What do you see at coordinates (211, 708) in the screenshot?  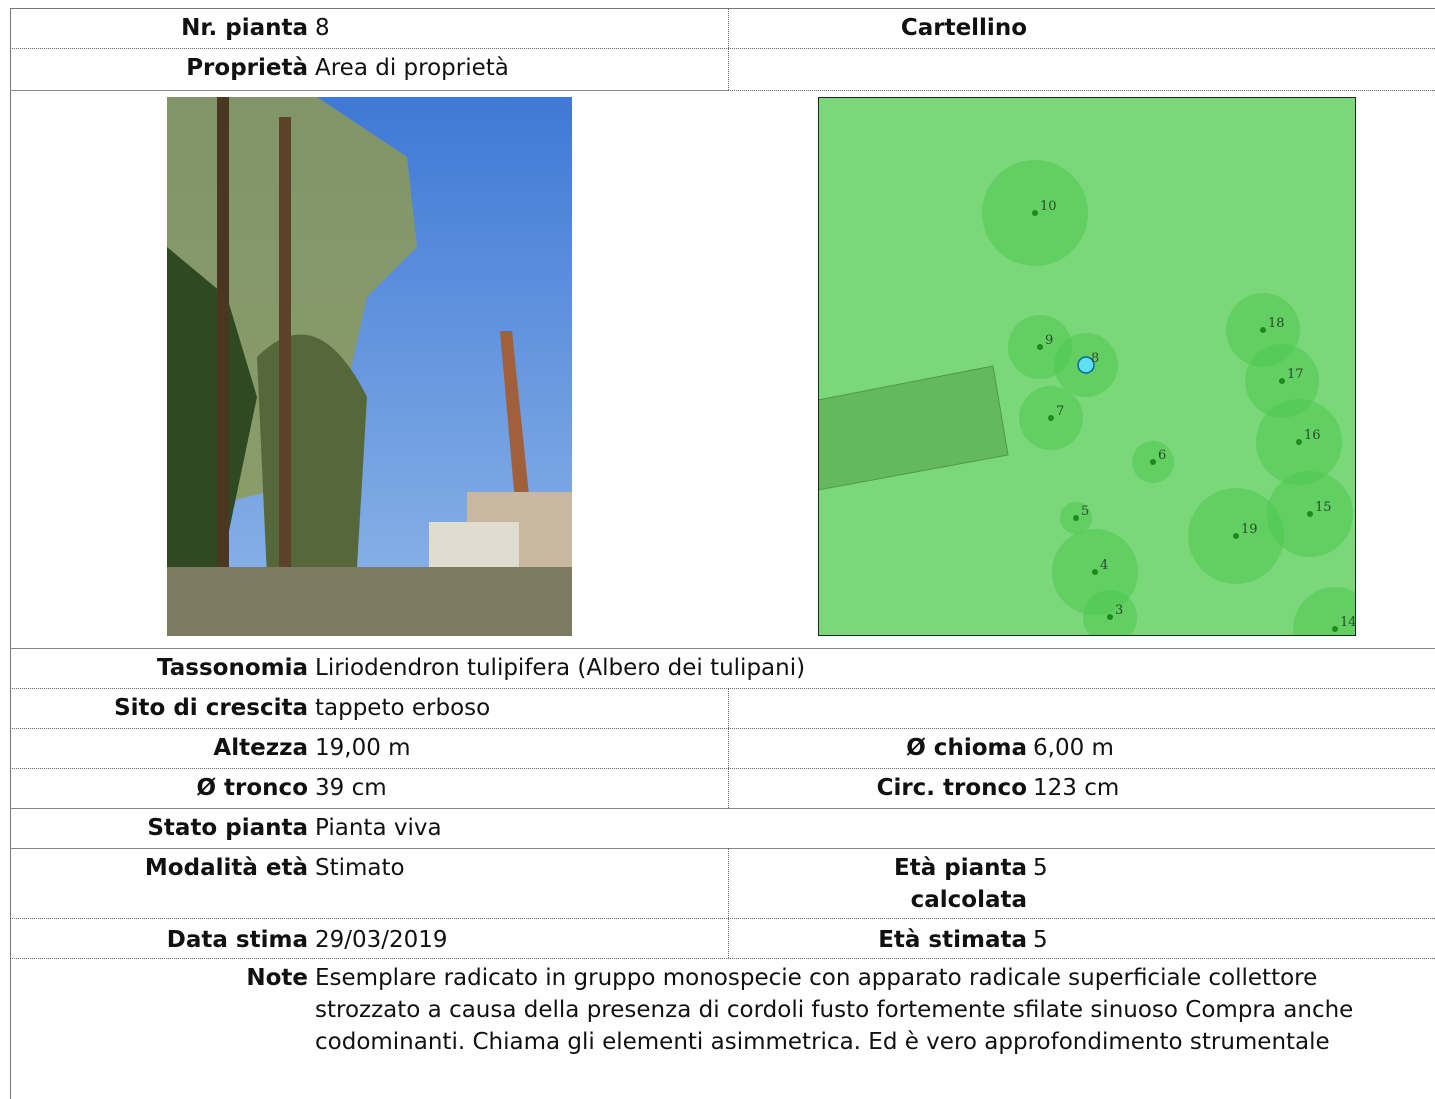 I see `field-label: Sito di crescita` at bounding box center [211, 708].